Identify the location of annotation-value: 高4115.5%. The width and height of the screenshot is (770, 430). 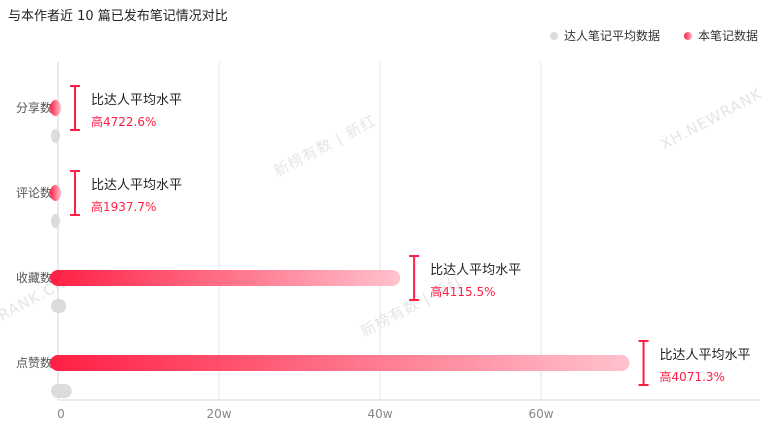
(462, 291).